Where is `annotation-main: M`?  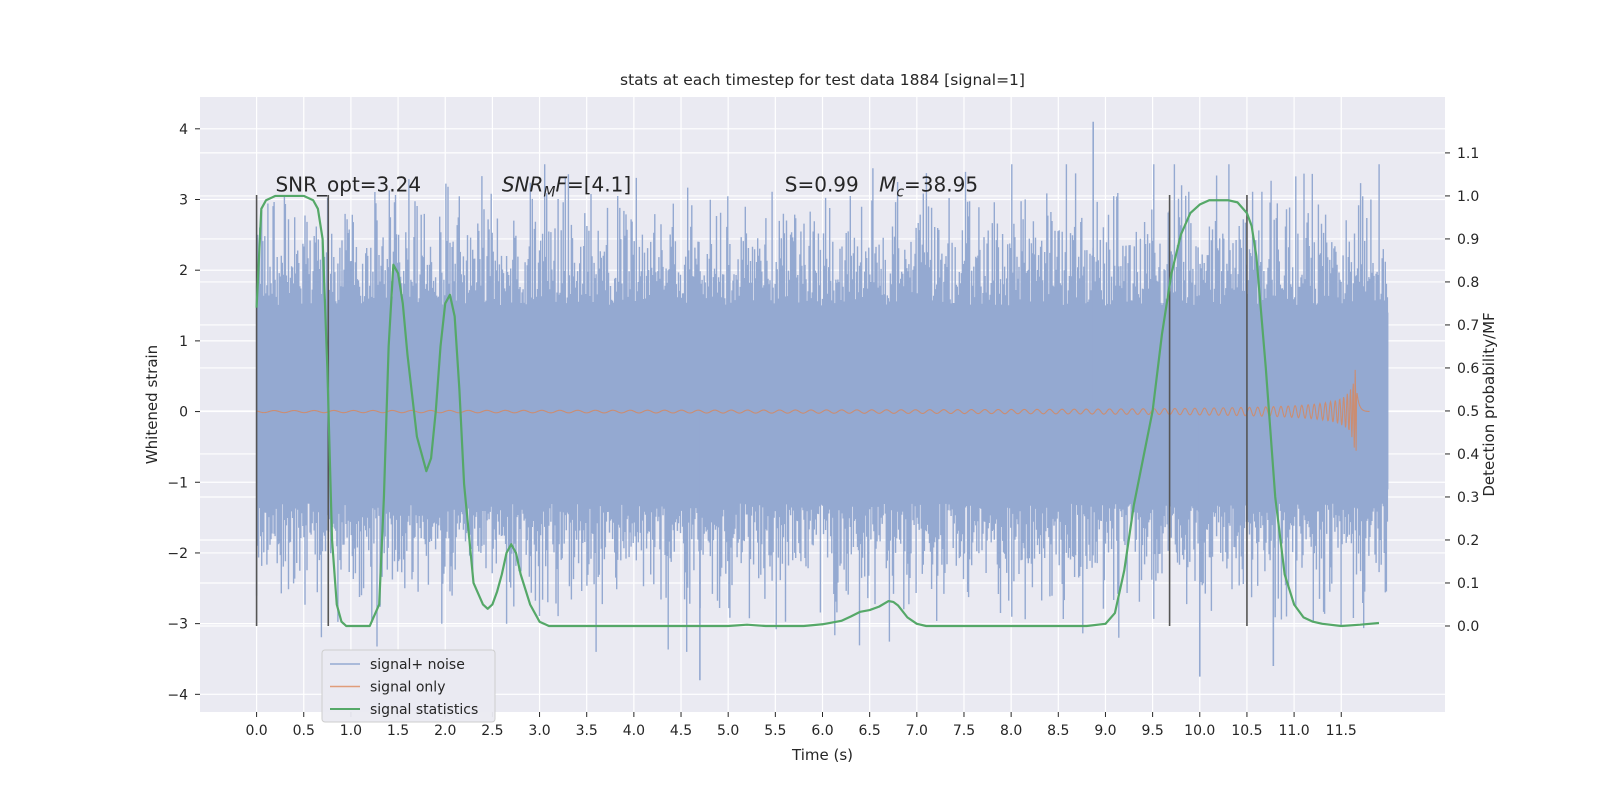
annotation-main: M is located at coordinates (887, 185).